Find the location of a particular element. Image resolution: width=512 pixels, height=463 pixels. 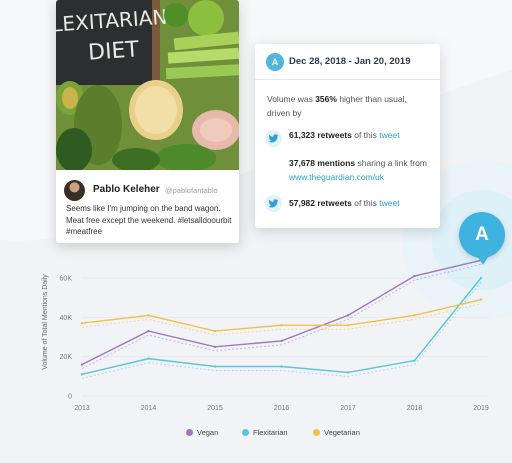

x-tick-label: 2013 is located at coordinates (82, 408).